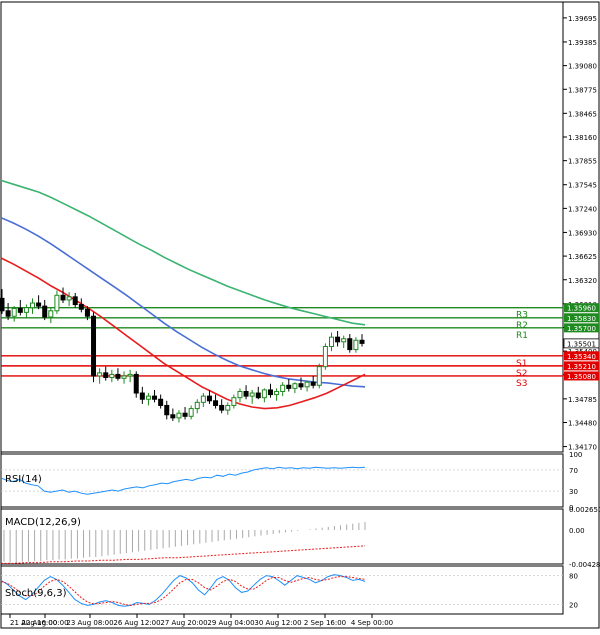 Image resolution: width=600 pixels, height=635 pixels. Describe the element at coordinates (573, 605) in the screenshot. I see `stoch-tick-label: 20` at that location.